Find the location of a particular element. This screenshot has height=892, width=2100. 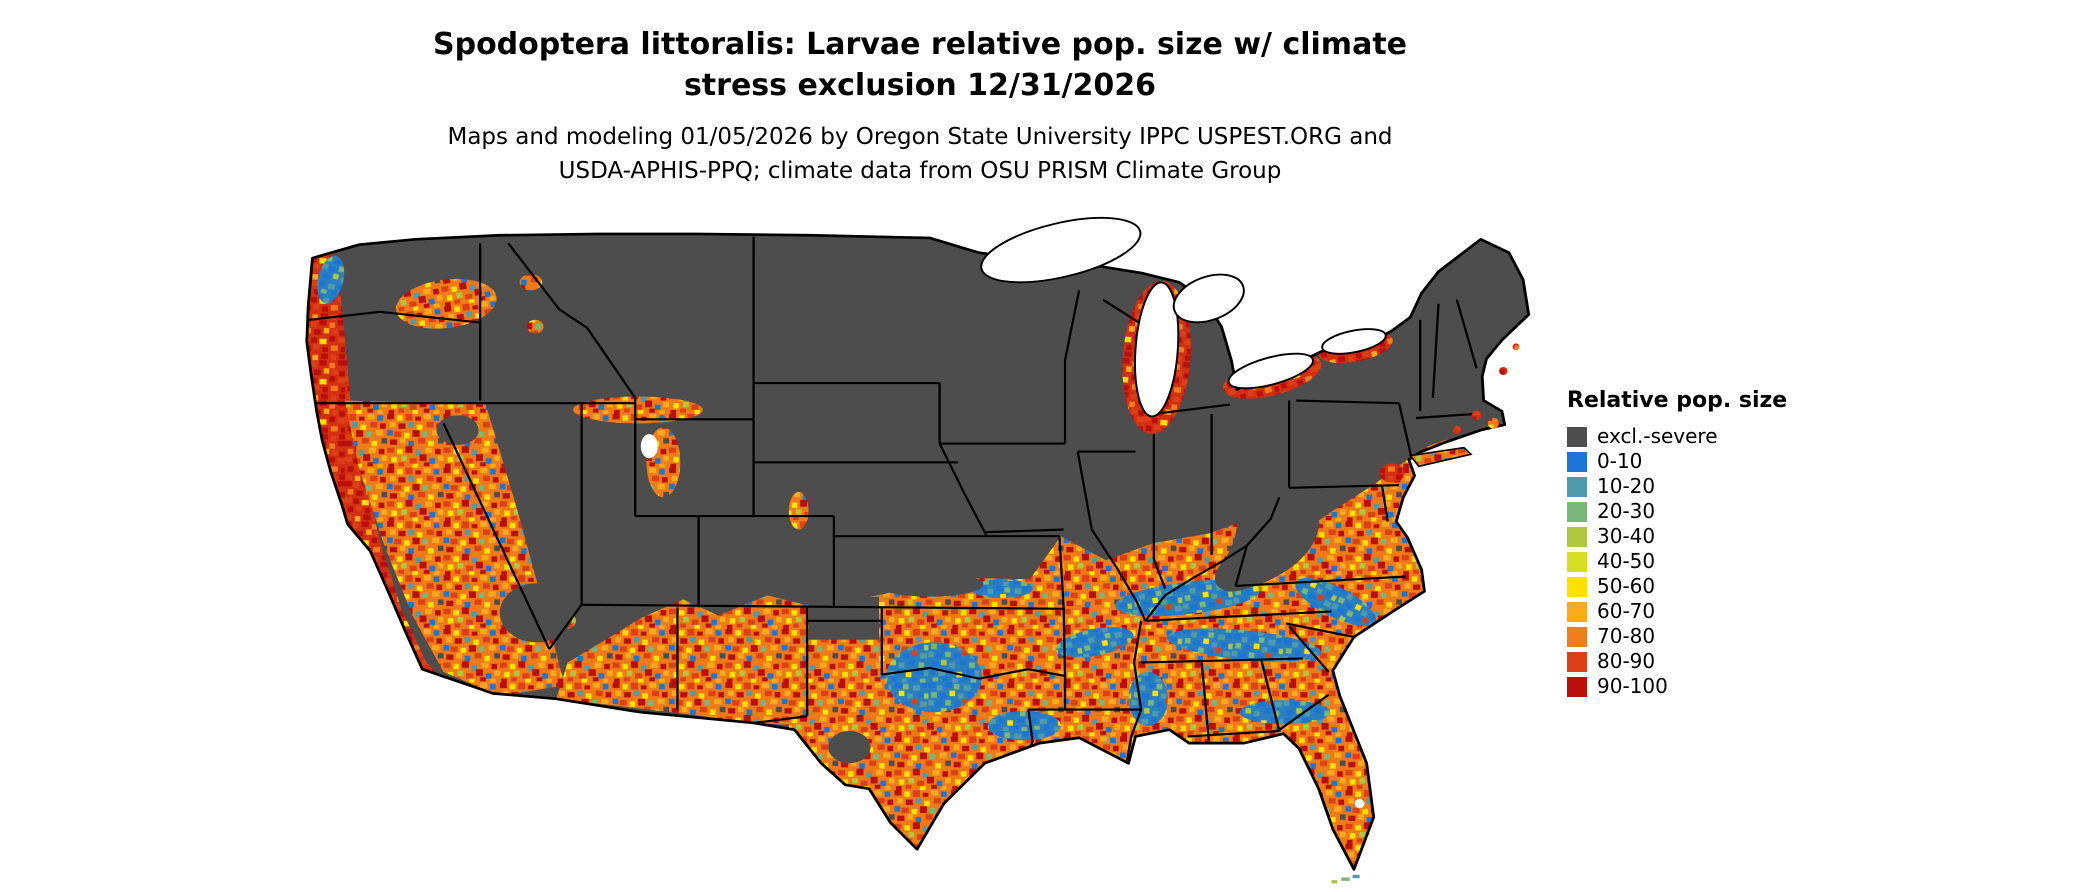

legend-label: 0-10 is located at coordinates (1620, 461).